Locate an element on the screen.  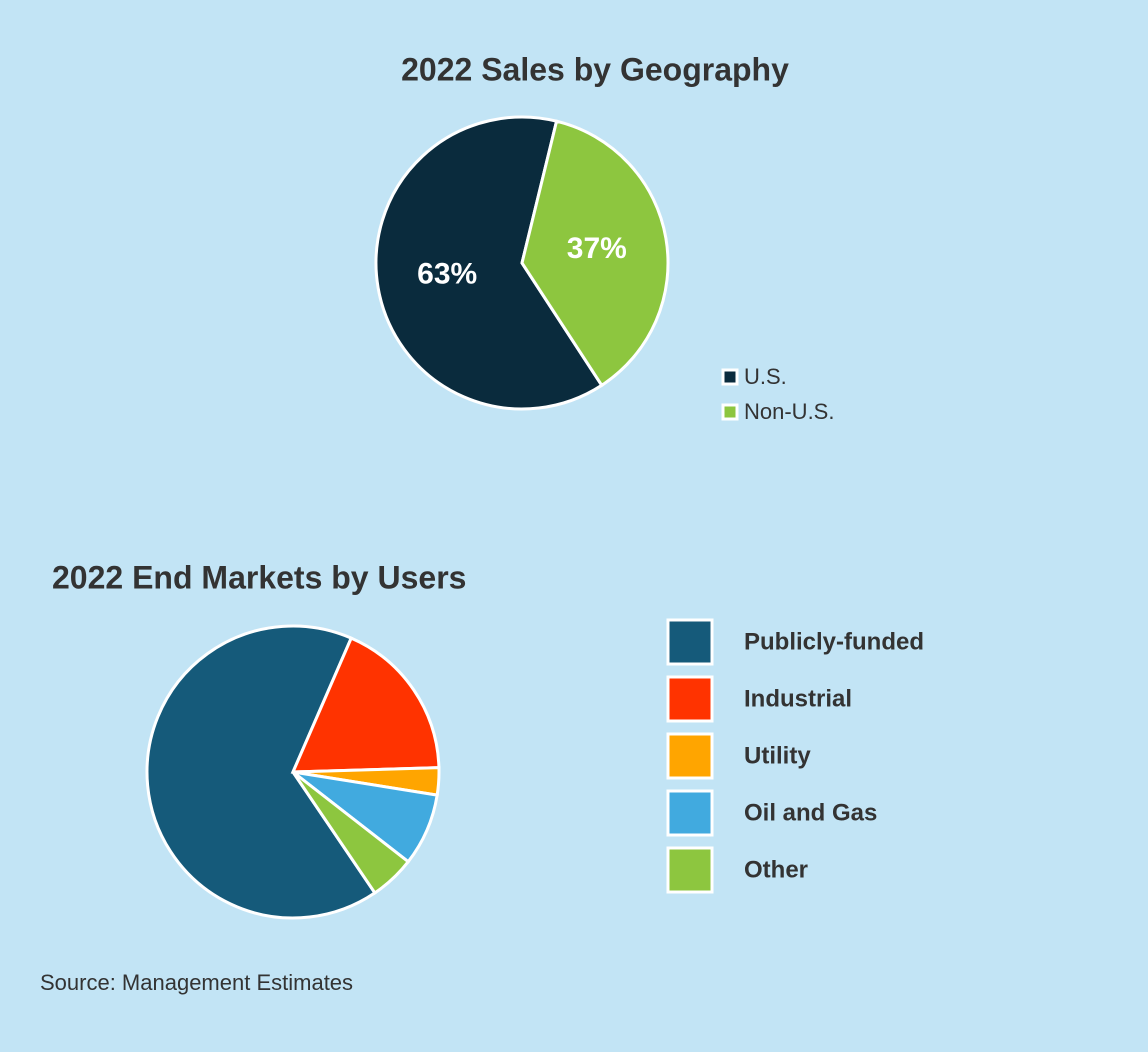
legend-label: Publicly-funded is located at coordinates (834, 641).